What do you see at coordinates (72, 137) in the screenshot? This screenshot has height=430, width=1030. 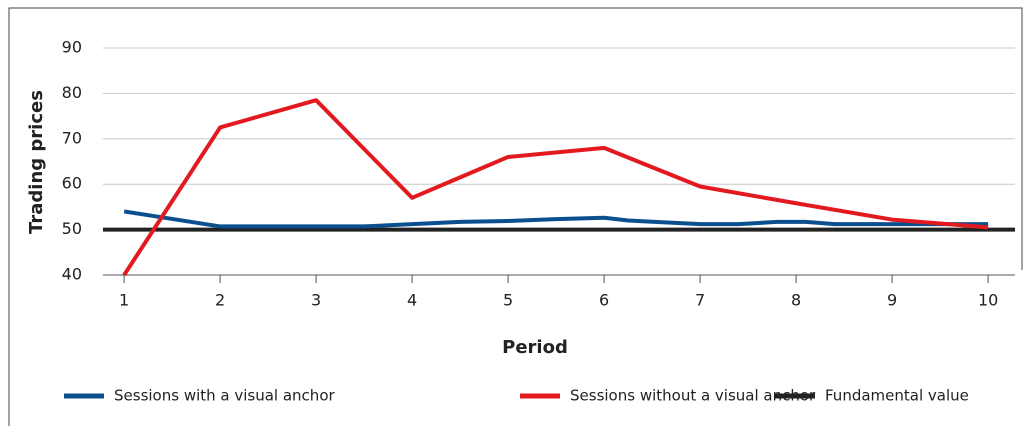 I see `y-tick-label: 70` at bounding box center [72, 137].